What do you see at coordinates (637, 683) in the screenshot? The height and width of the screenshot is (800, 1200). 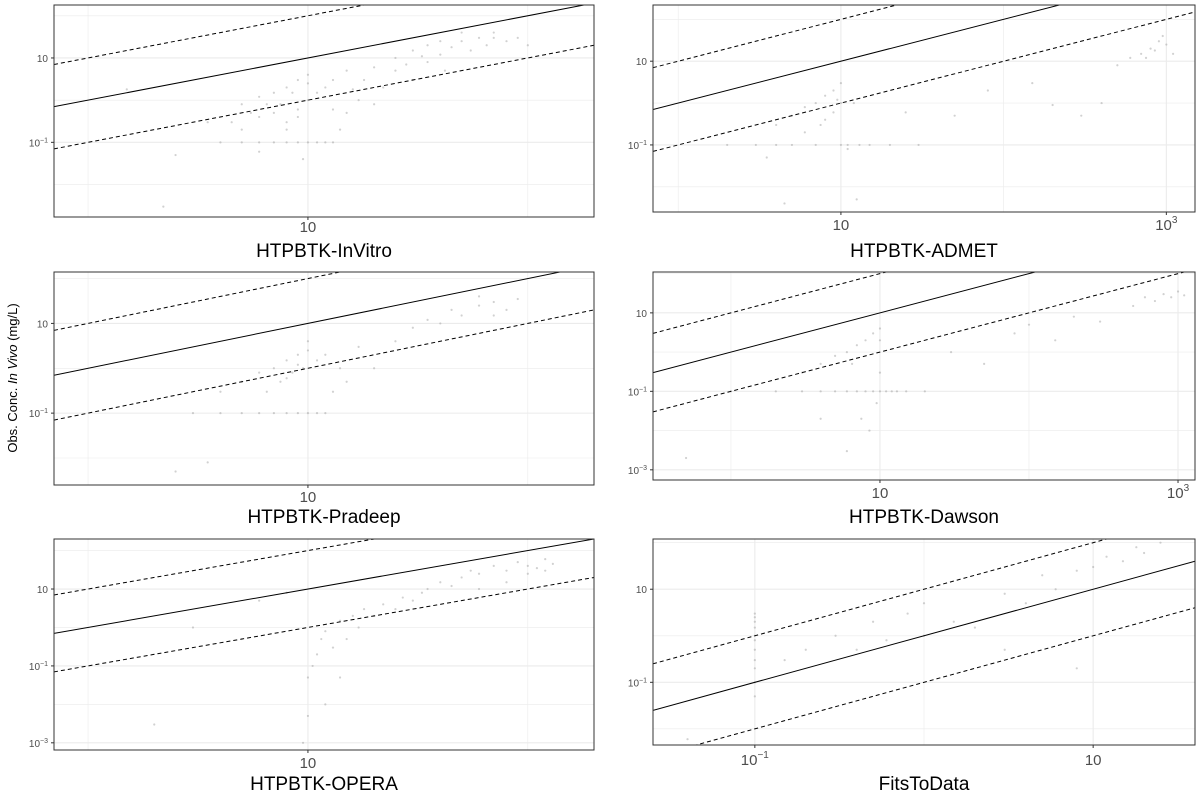 I see `y-tick-label: 10−1` at bounding box center [637, 683].